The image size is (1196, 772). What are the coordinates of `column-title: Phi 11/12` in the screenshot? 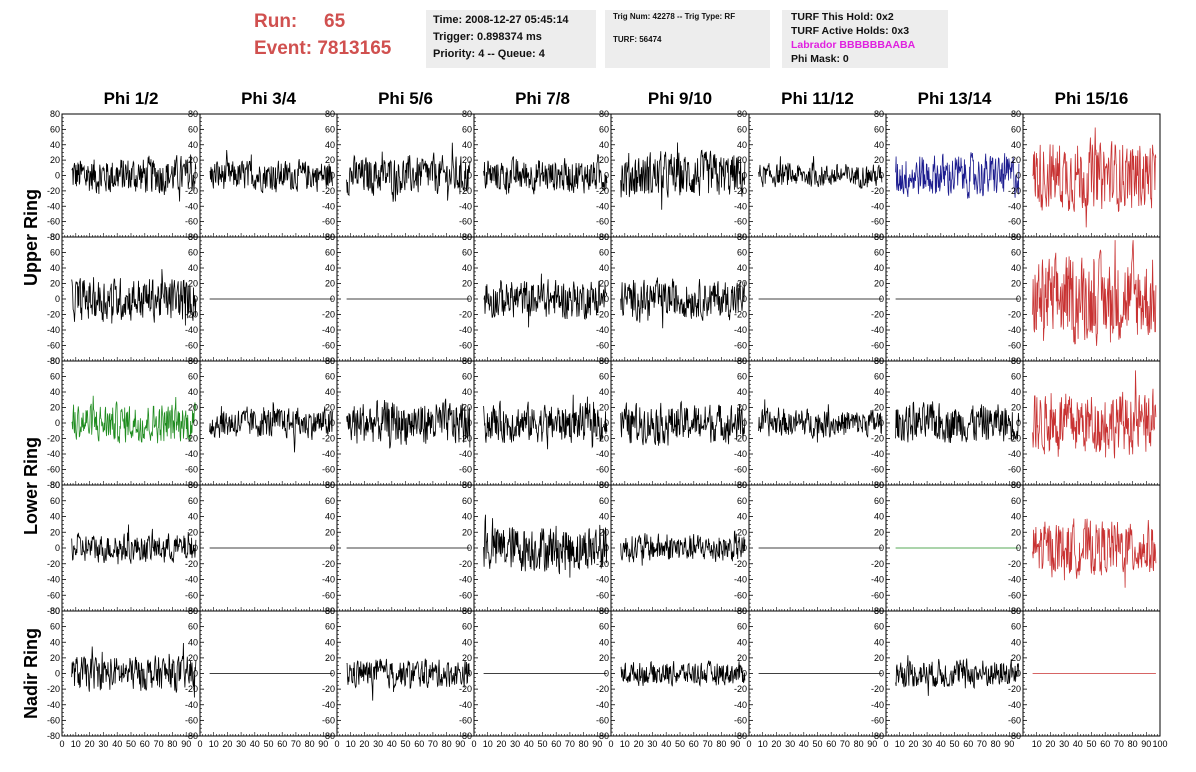 It's located at (817, 98).